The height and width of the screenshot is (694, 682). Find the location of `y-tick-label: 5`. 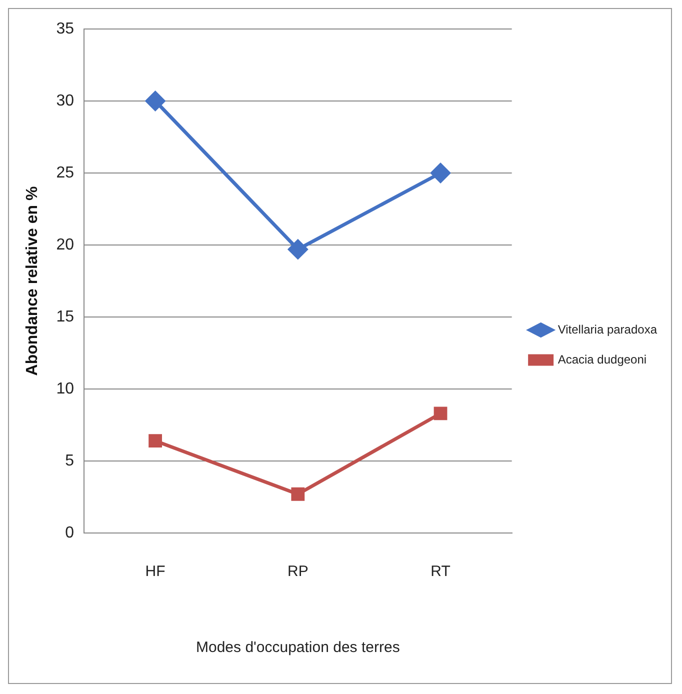

y-tick-label: 5 is located at coordinates (69, 461).